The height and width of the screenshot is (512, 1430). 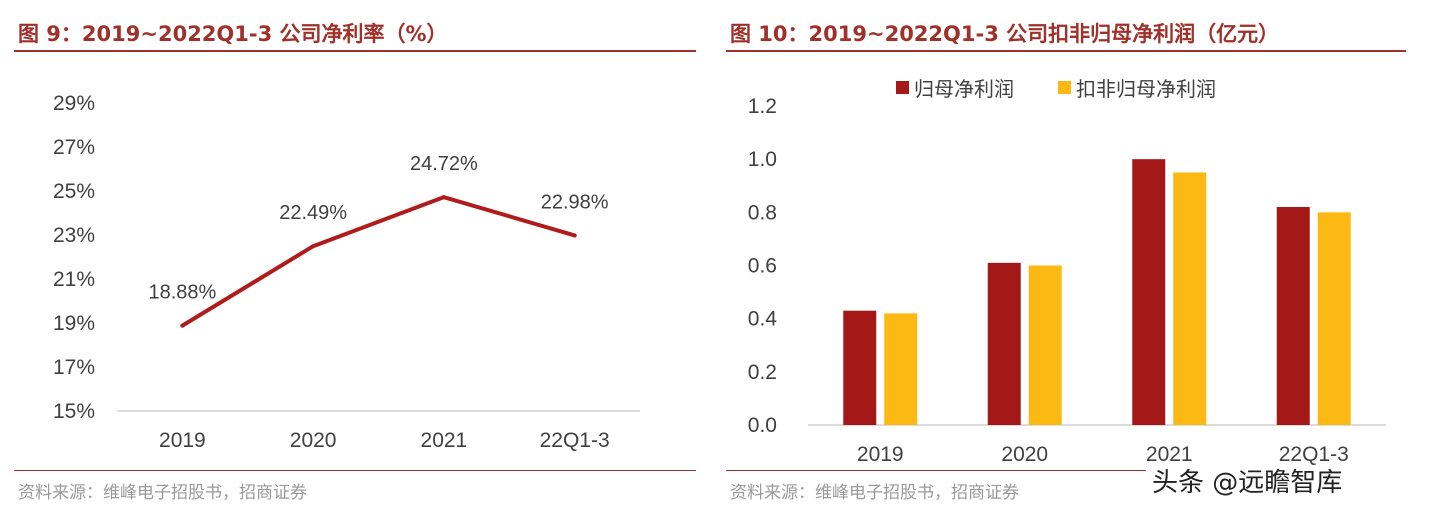 What do you see at coordinates (74, 411) in the screenshot?
I see `y-tick-label: 15%` at bounding box center [74, 411].